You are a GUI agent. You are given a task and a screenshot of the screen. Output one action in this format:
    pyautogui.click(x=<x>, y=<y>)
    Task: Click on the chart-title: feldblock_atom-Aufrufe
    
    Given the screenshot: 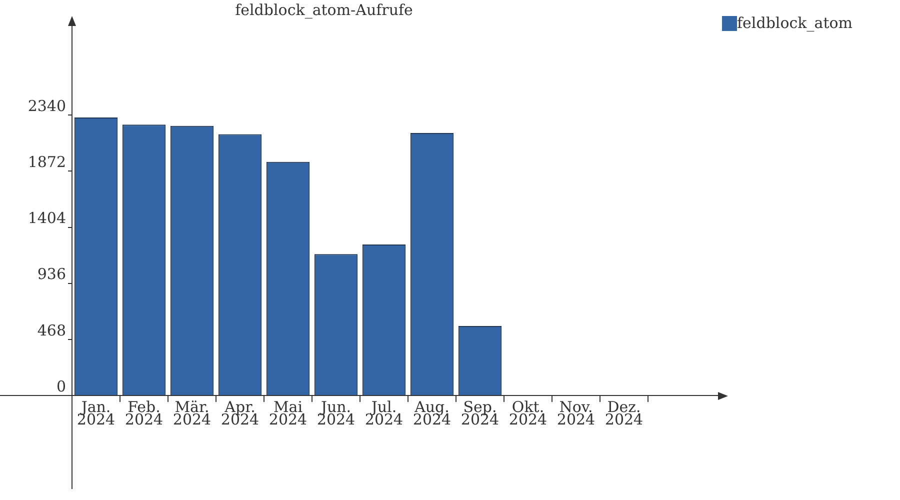 What is the action you would take?
    pyautogui.click(x=324, y=9)
    